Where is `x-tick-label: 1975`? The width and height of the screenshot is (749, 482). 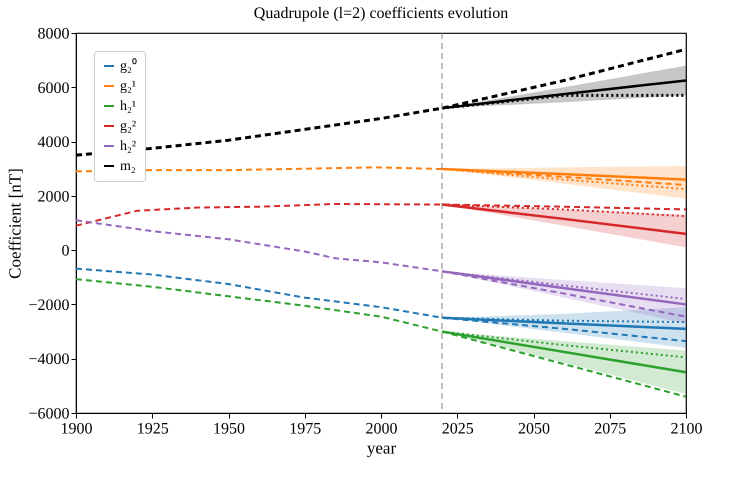
x-tick-label: 1975 is located at coordinates (305, 429).